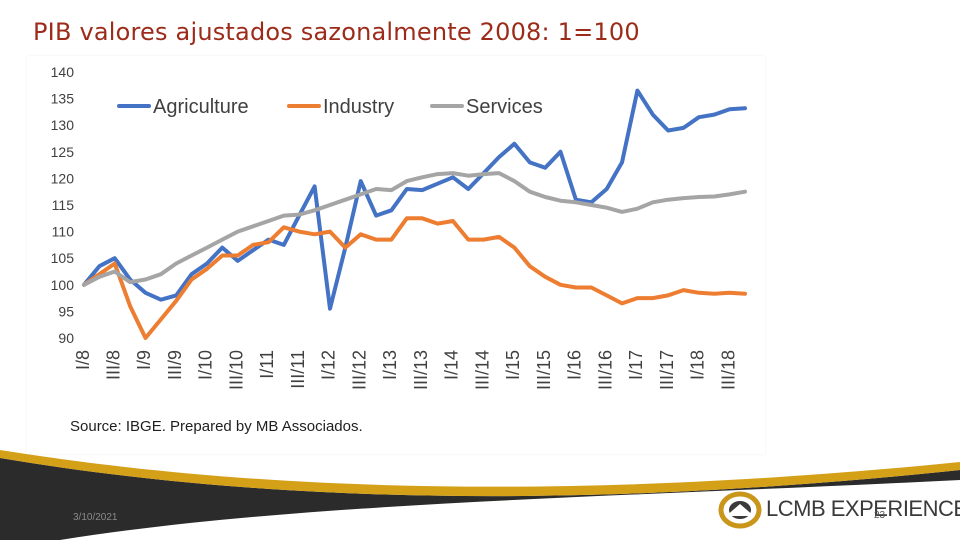 Image resolution: width=960 pixels, height=540 pixels. What do you see at coordinates (575, 365) in the screenshot?
I see `x-tick-label: I/16` at bounding box center [575, 365].